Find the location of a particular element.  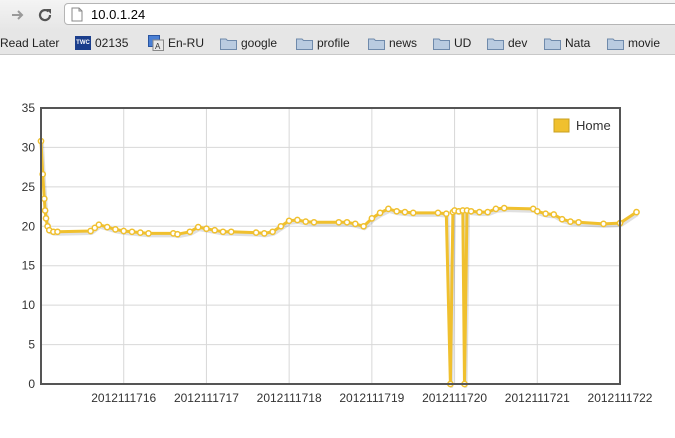

bookmark-02135: TWC 02135 is located at coordinates (101, 43).